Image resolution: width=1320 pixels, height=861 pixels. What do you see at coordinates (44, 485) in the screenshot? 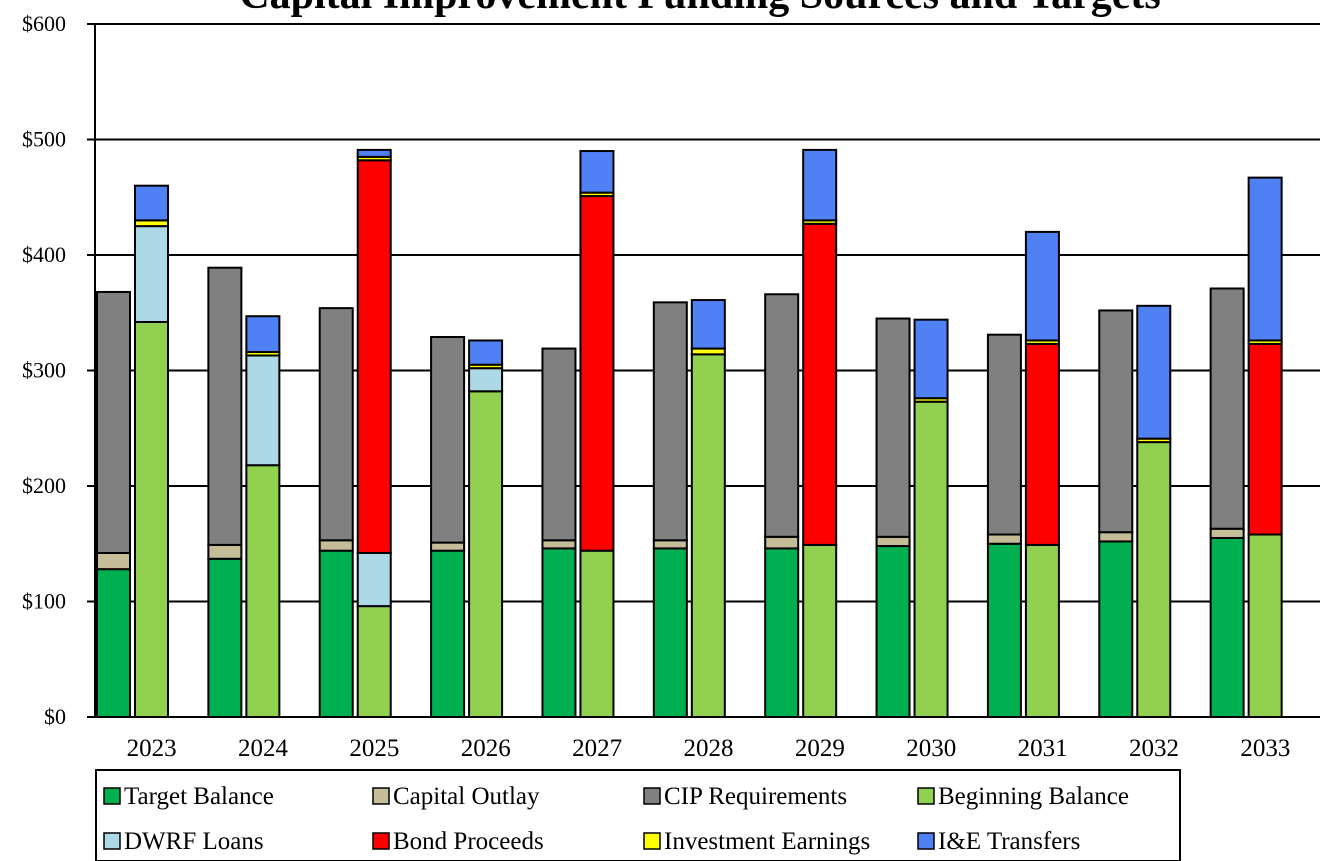
I see `y-tick-label: $200` at bounding box center [44, 485].